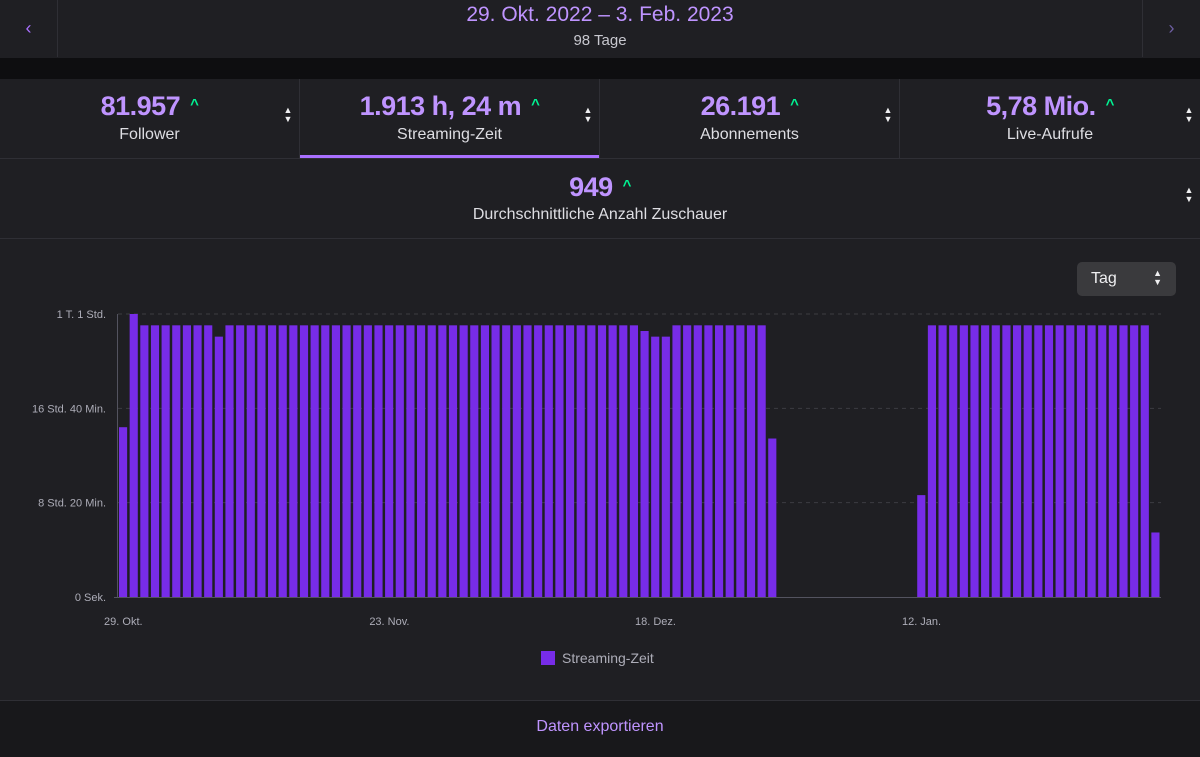  What do you see at coordinates (548, 658) in the screenshot?
I see `legend-swatch` at bounding box center [548, 658].